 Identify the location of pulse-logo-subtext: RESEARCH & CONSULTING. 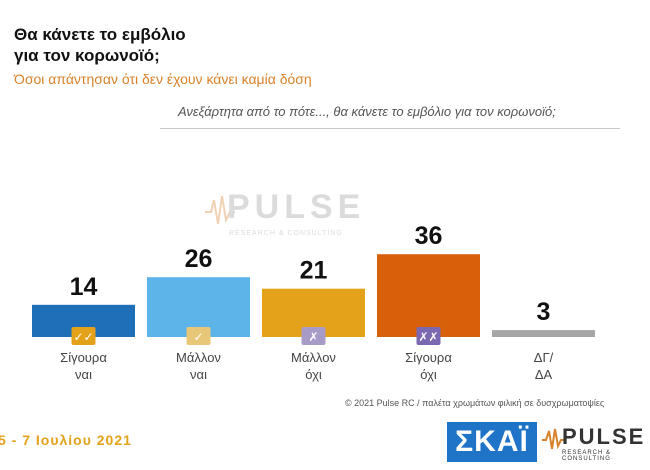
(587, 456).